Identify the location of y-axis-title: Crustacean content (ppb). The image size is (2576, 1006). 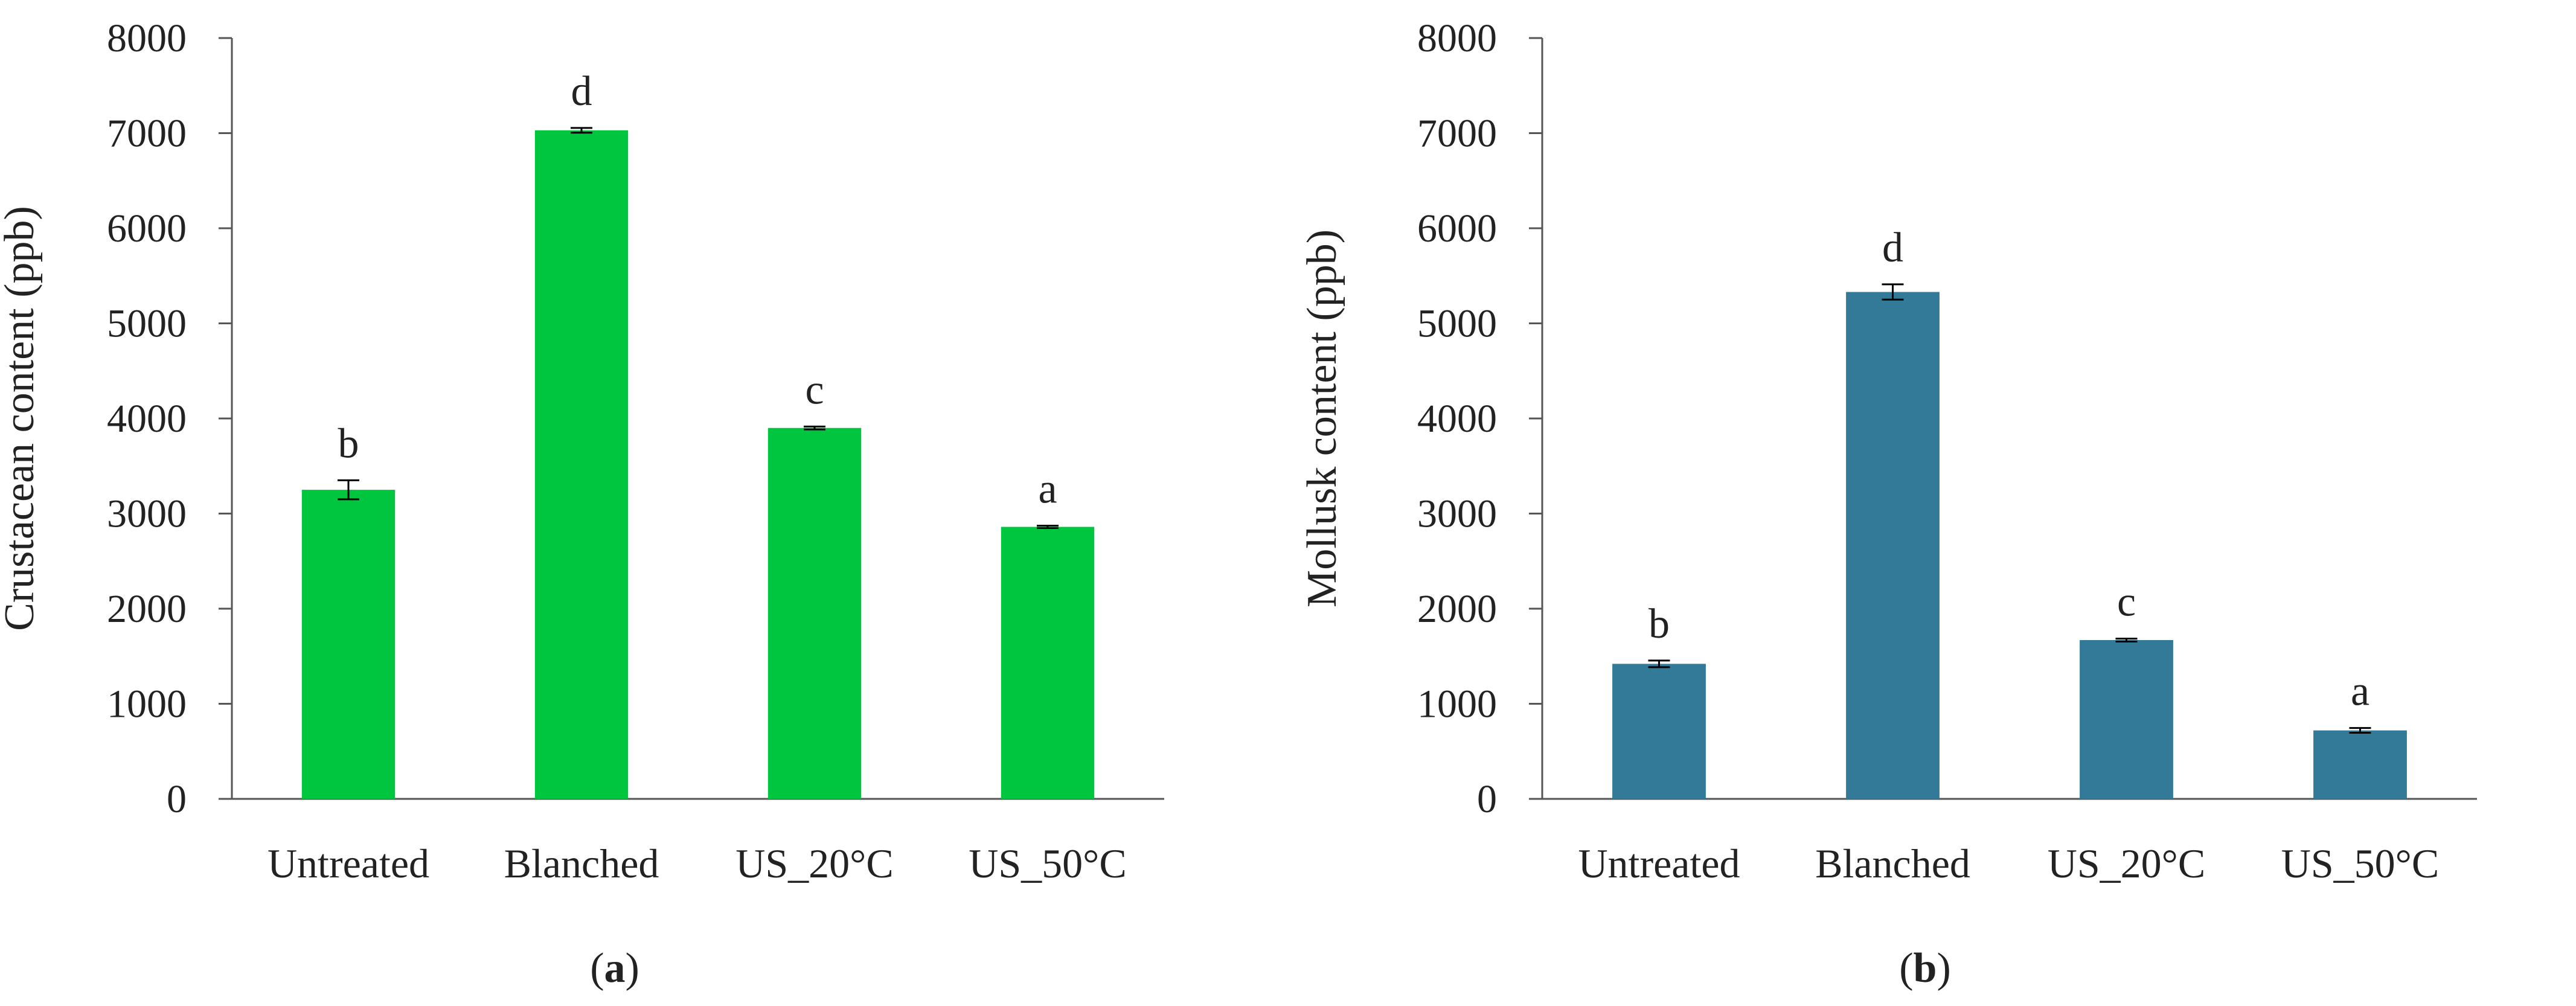
(21, 418).